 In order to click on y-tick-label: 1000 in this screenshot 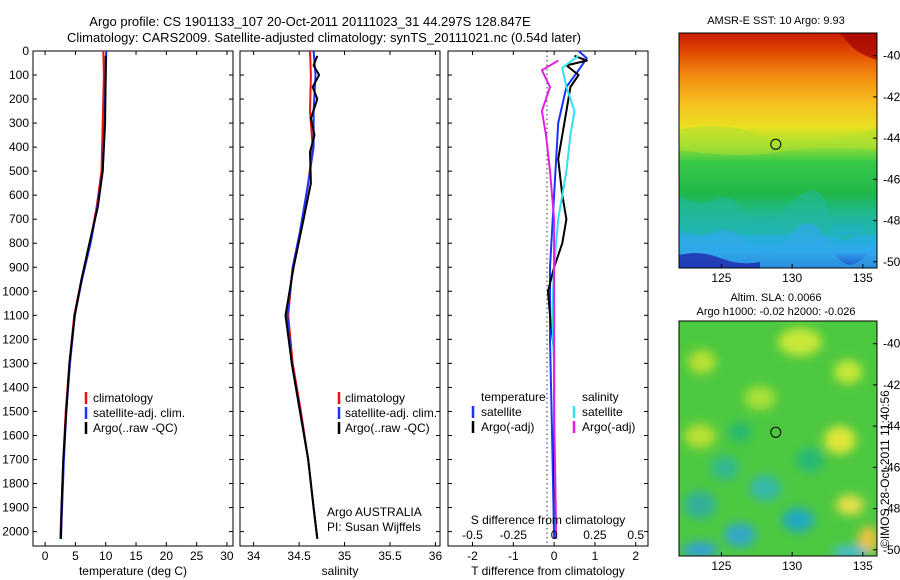, I will do `click(15, 291)`.